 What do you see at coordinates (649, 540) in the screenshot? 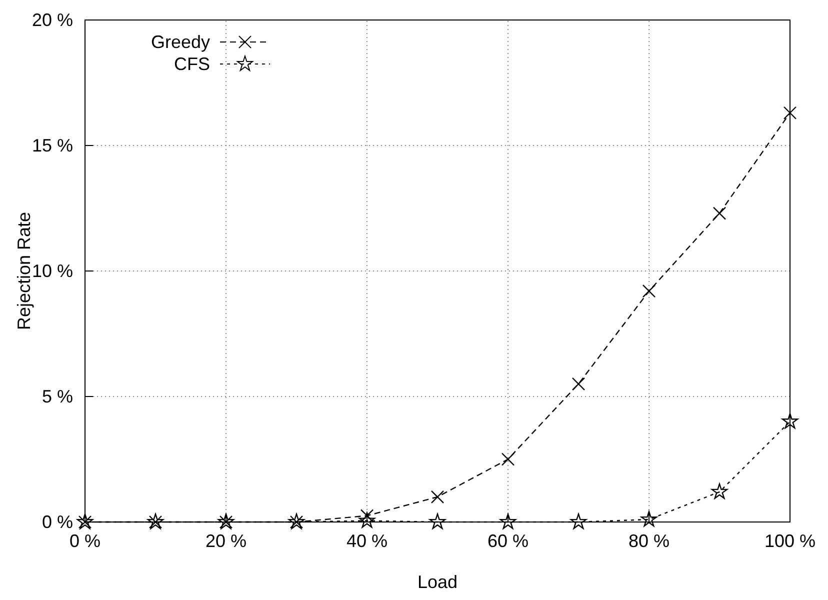
I see `x-tick-label: 80 %` at bounding box center [649, 540].